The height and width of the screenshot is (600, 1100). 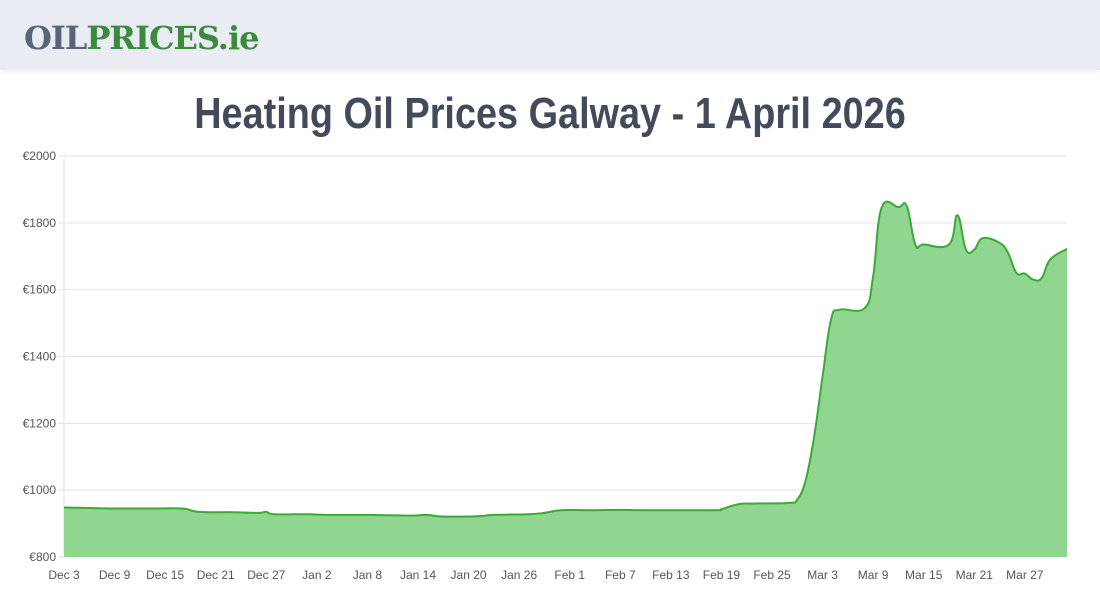 I want to click on x-tick-label: Feb 7, so click(x=620, y=575).